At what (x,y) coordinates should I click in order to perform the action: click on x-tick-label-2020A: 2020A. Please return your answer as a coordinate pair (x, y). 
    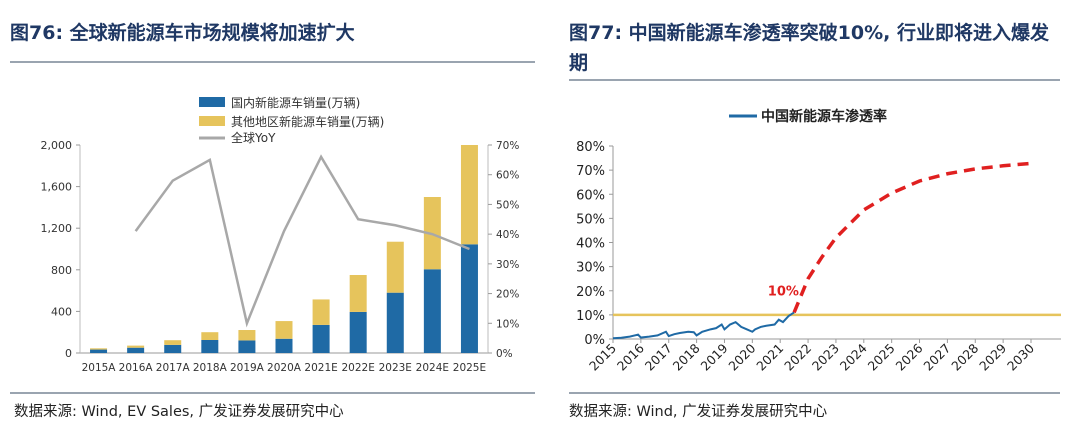
    Looking at the image, I should click on (284, 368).